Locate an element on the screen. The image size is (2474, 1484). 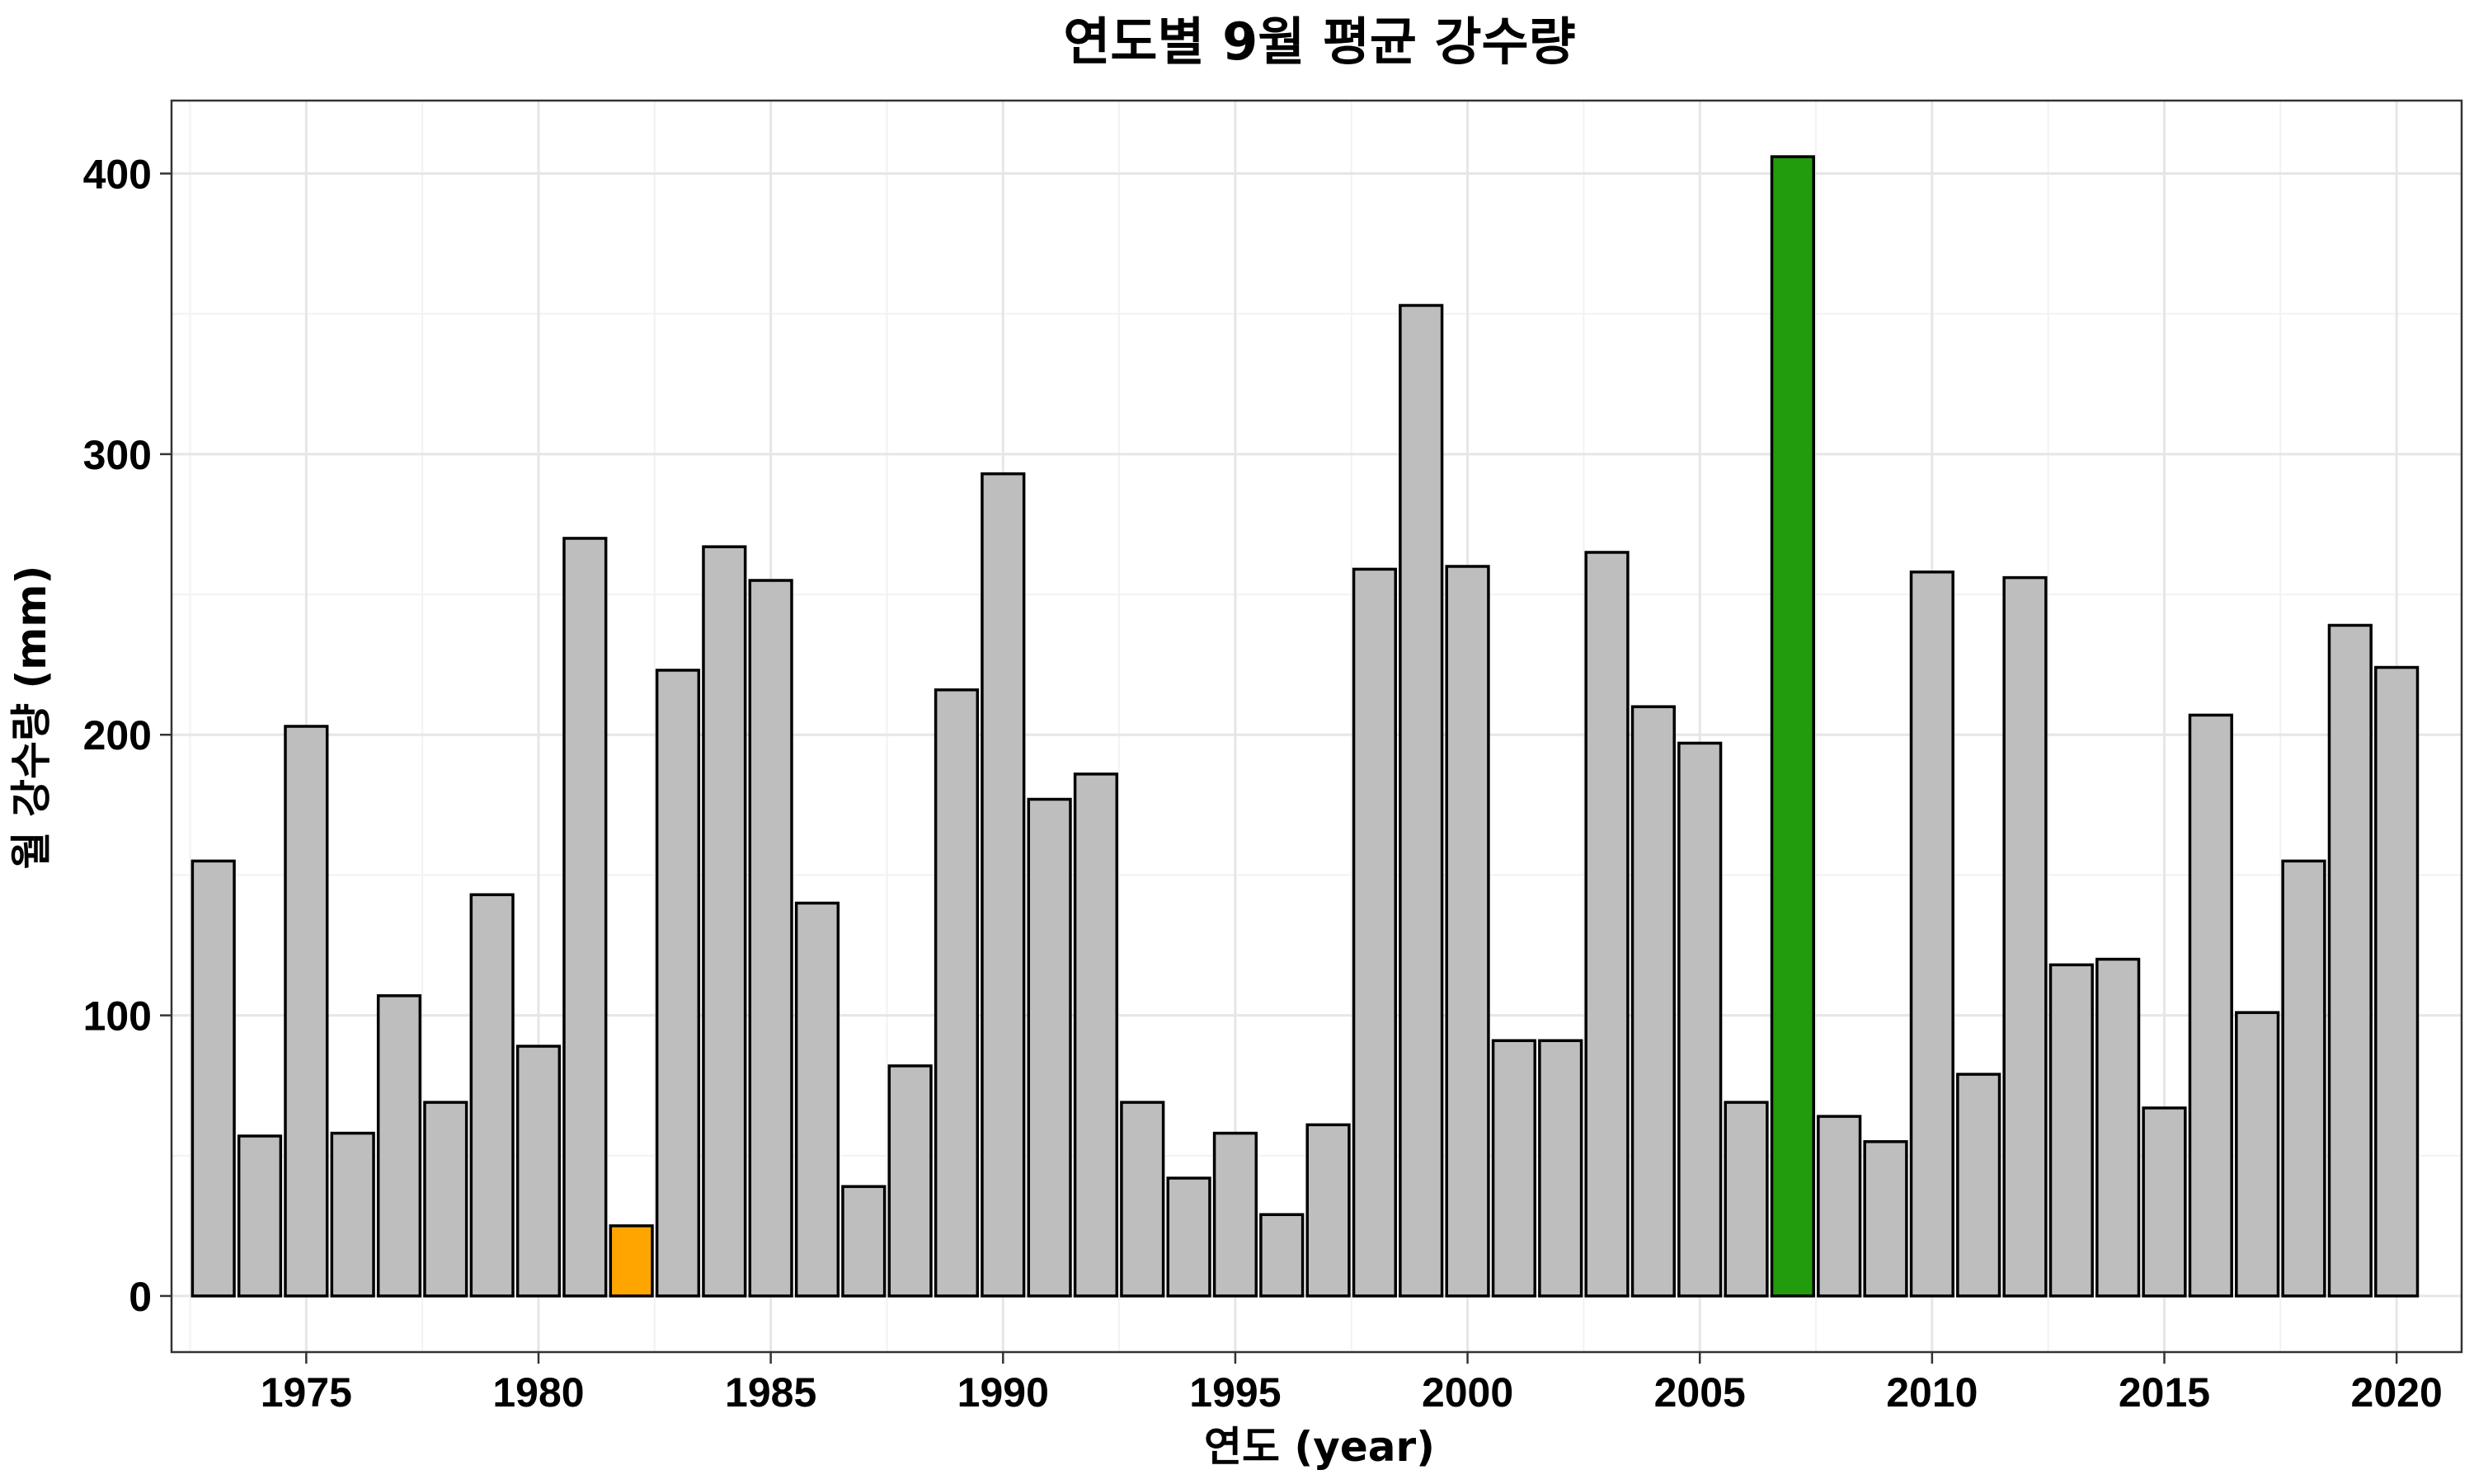
x-tick-label: 2020 is located at coordinates (2397, 1392).